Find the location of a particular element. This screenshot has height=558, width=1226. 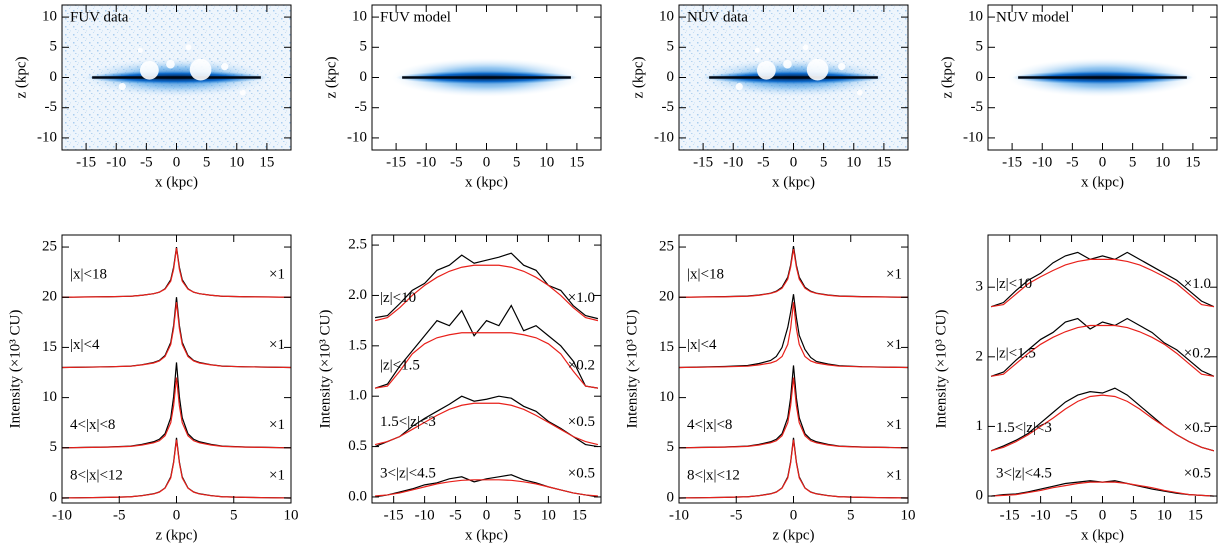

y-tick-label: 20 is located at coordinates (666, 297).